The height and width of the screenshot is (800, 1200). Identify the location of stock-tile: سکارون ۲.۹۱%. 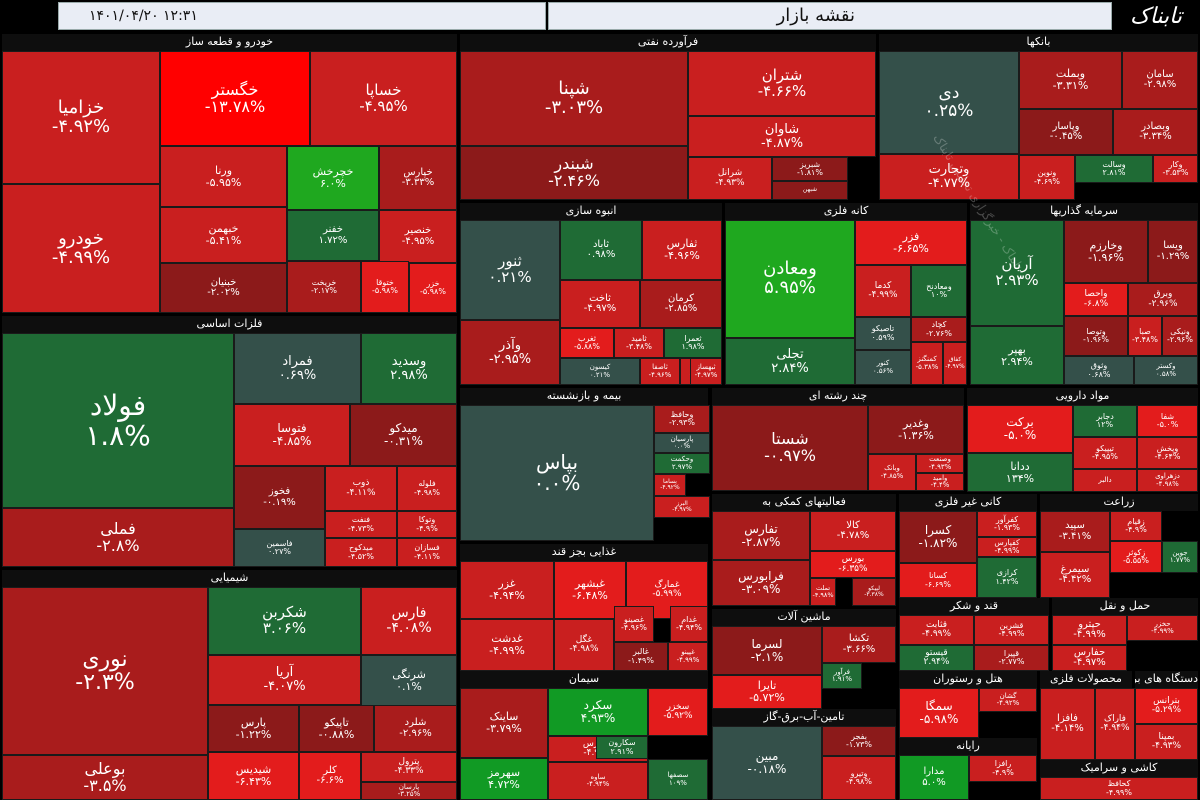
(622, 747).